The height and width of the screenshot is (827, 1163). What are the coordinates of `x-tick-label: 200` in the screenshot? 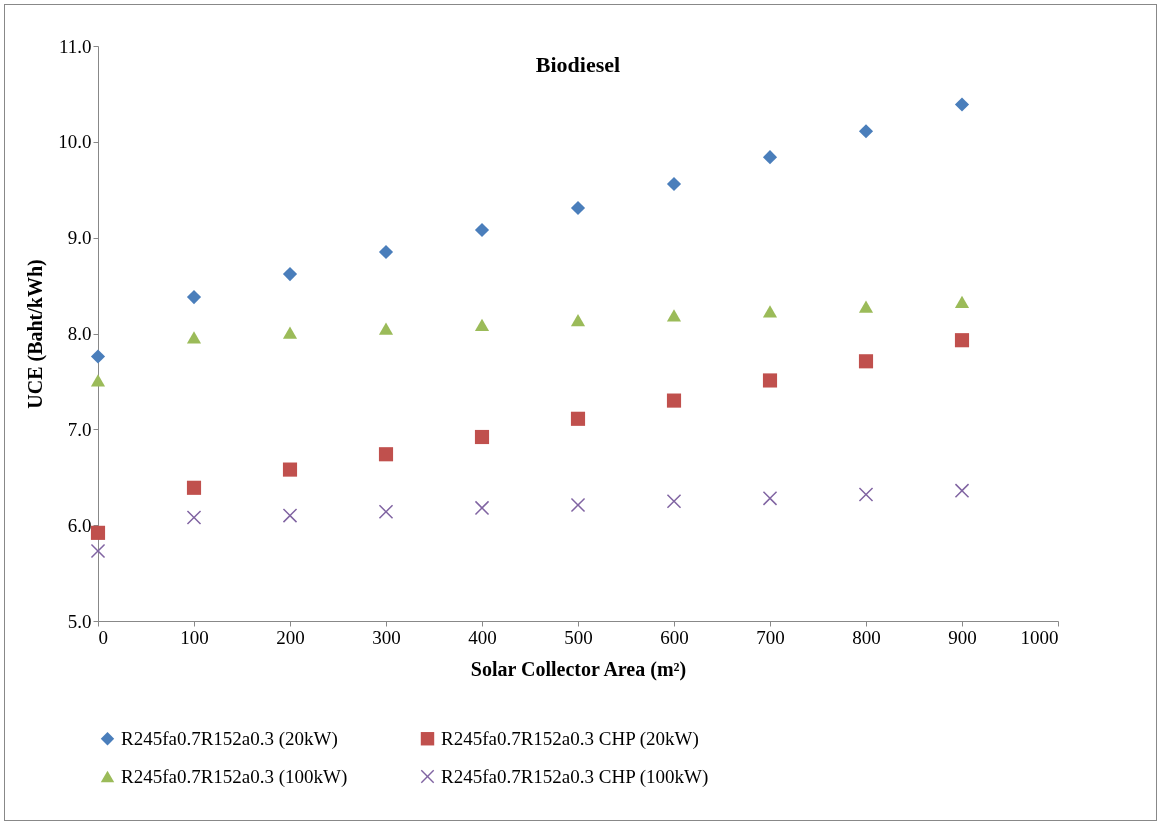 It's located at (290, 637).